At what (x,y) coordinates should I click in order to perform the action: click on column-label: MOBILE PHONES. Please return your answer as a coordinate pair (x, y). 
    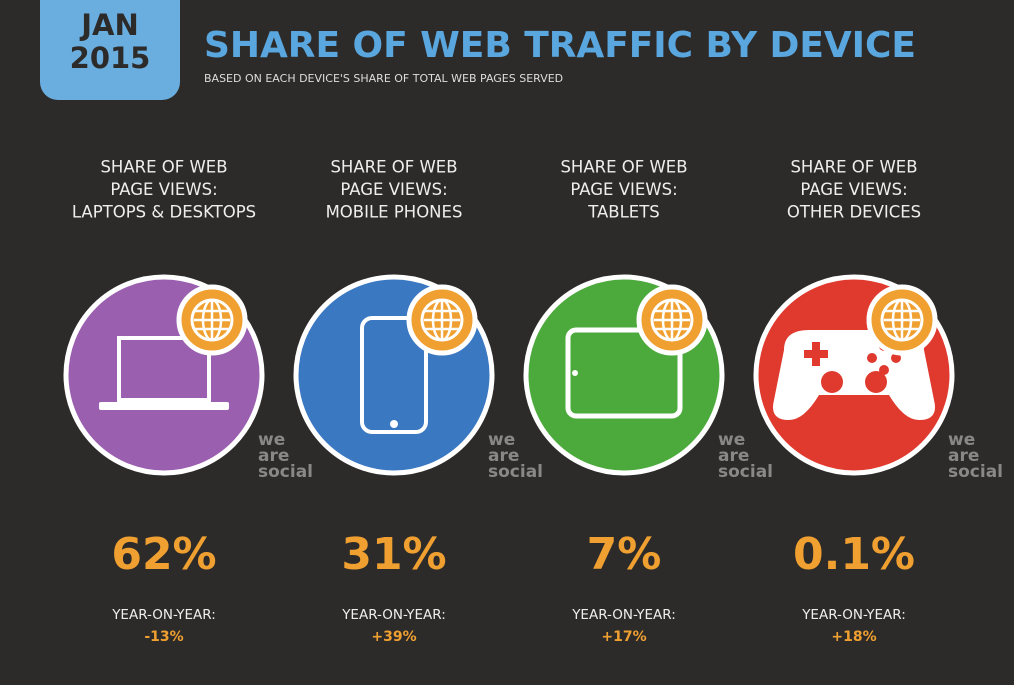
    Looking at the image, I should click on (394, 212).